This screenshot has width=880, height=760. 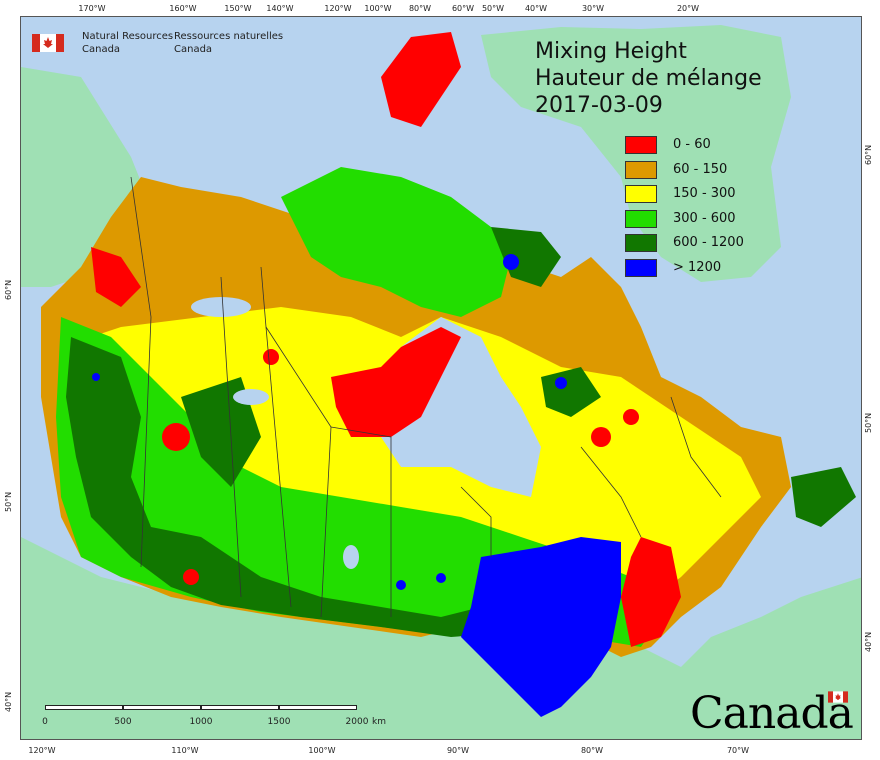 What do you see at coordinates (458, 750) in the screenshot?
I see `bottom-tick-label: 90°W` at bounding box center [458, 750].